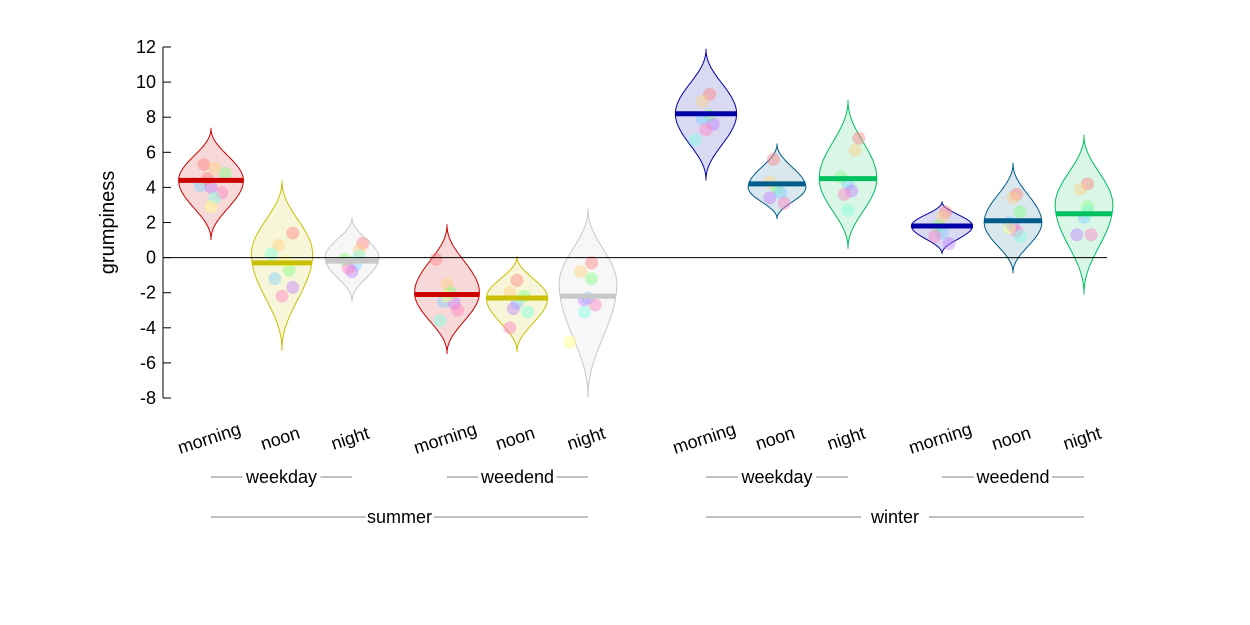  I want to click on y-tick-label: 4, so click(151, 187).